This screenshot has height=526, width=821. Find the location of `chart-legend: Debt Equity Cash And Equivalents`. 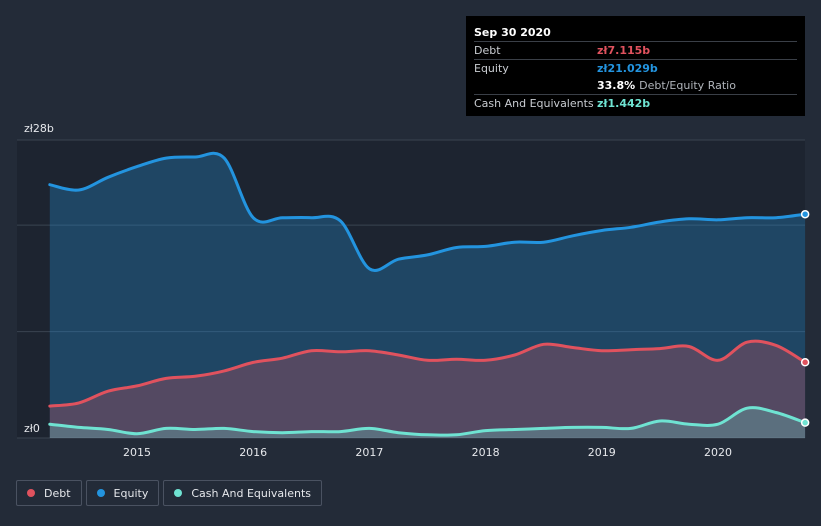

chart-legend: Debt Equity Cash And Equivalents is located at coordinates (169, 493).